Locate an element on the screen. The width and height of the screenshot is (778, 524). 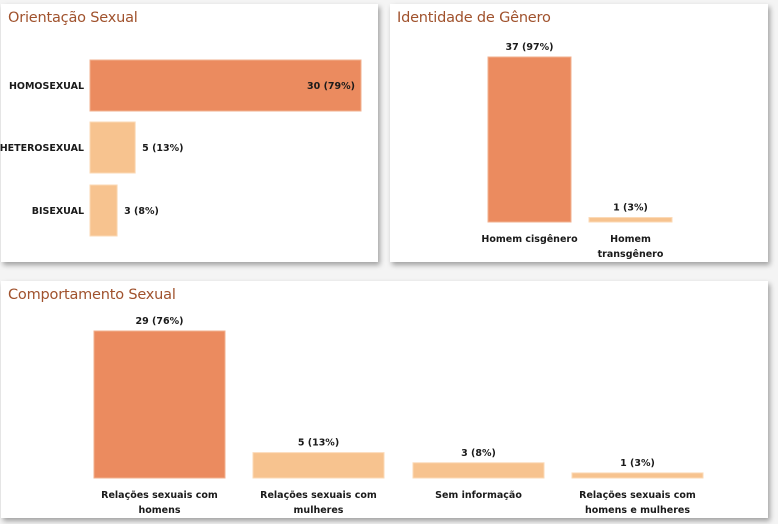
bar-heterosexual is located at coordinates (112, 147).